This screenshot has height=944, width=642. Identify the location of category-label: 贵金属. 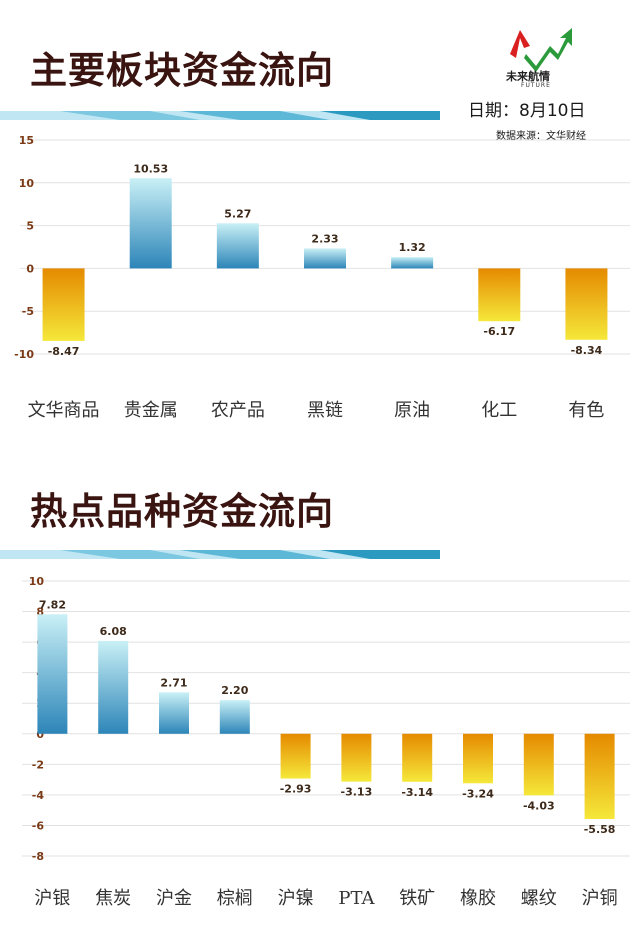
(151, 410).